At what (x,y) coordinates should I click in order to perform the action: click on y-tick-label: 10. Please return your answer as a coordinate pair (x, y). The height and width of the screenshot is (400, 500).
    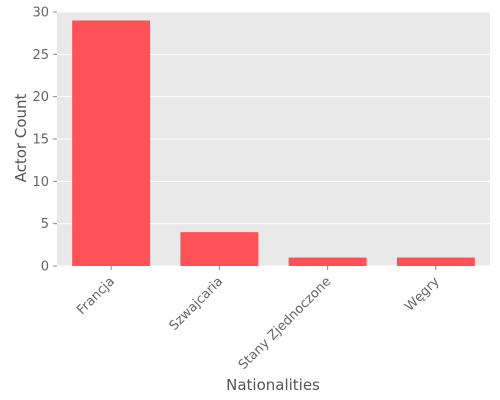
    Looking at the image, I should click on (40, 182).